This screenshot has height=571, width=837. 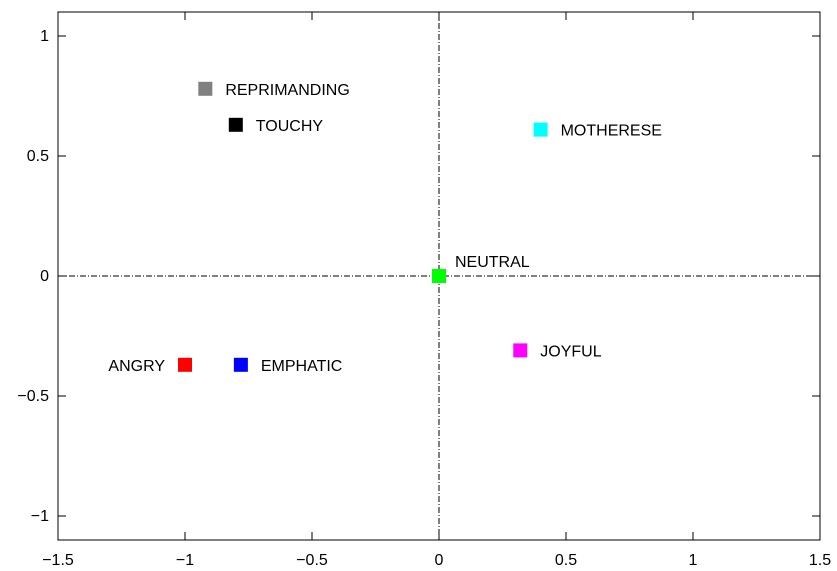 I want to click on point-label: ANGRY, so click(x=136, y=366).